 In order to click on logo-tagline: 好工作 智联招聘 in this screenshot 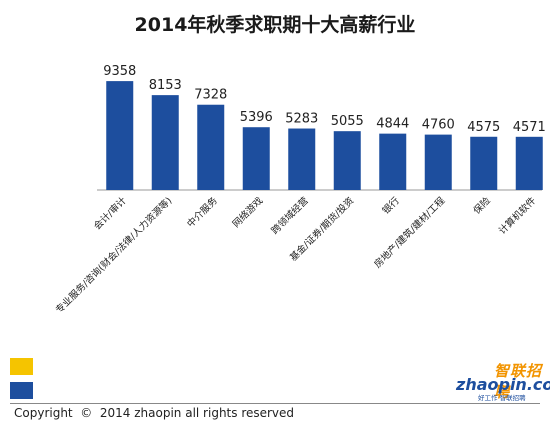, I will do `click(502, 398)`.